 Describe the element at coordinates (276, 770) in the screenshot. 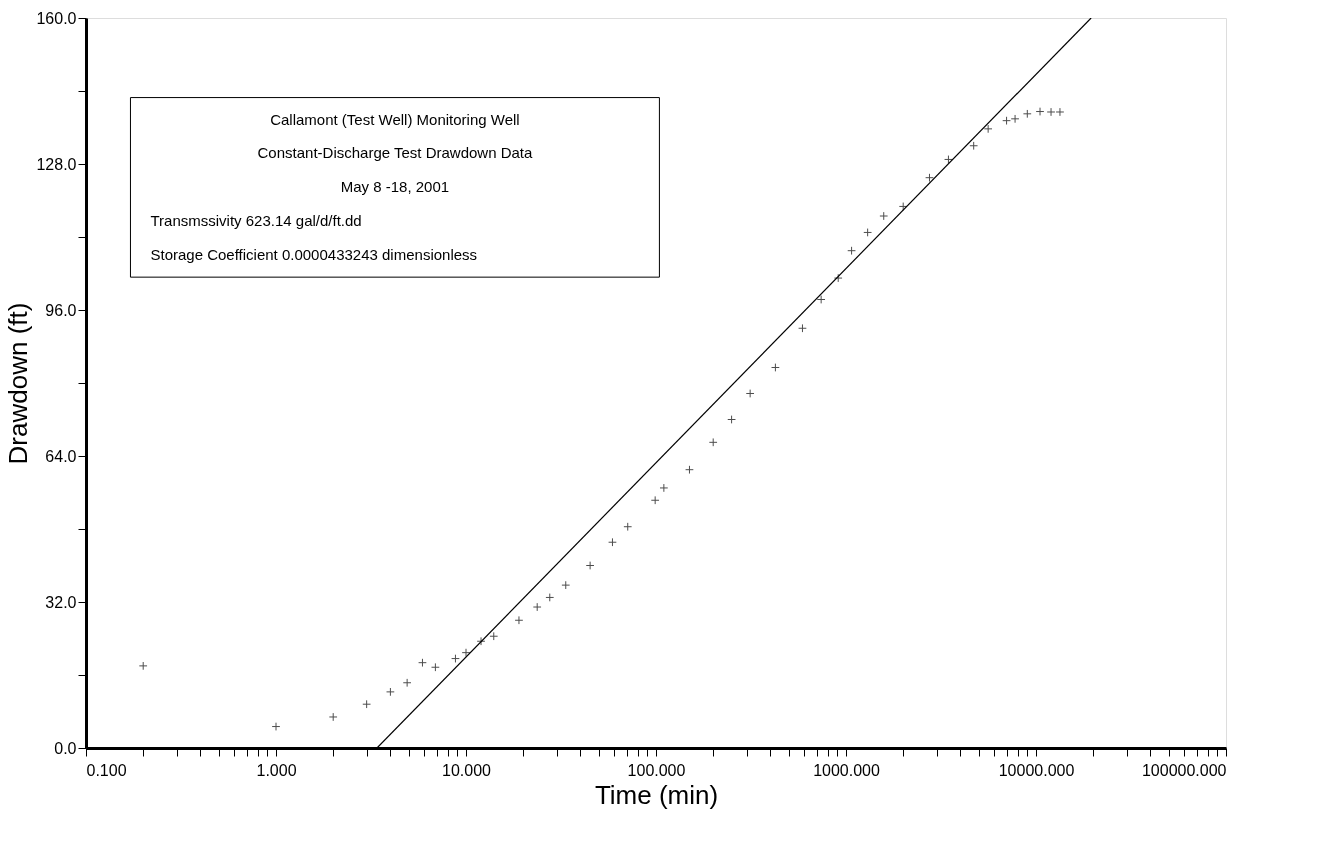

I see `x-tick-label: 1.000` at that location.